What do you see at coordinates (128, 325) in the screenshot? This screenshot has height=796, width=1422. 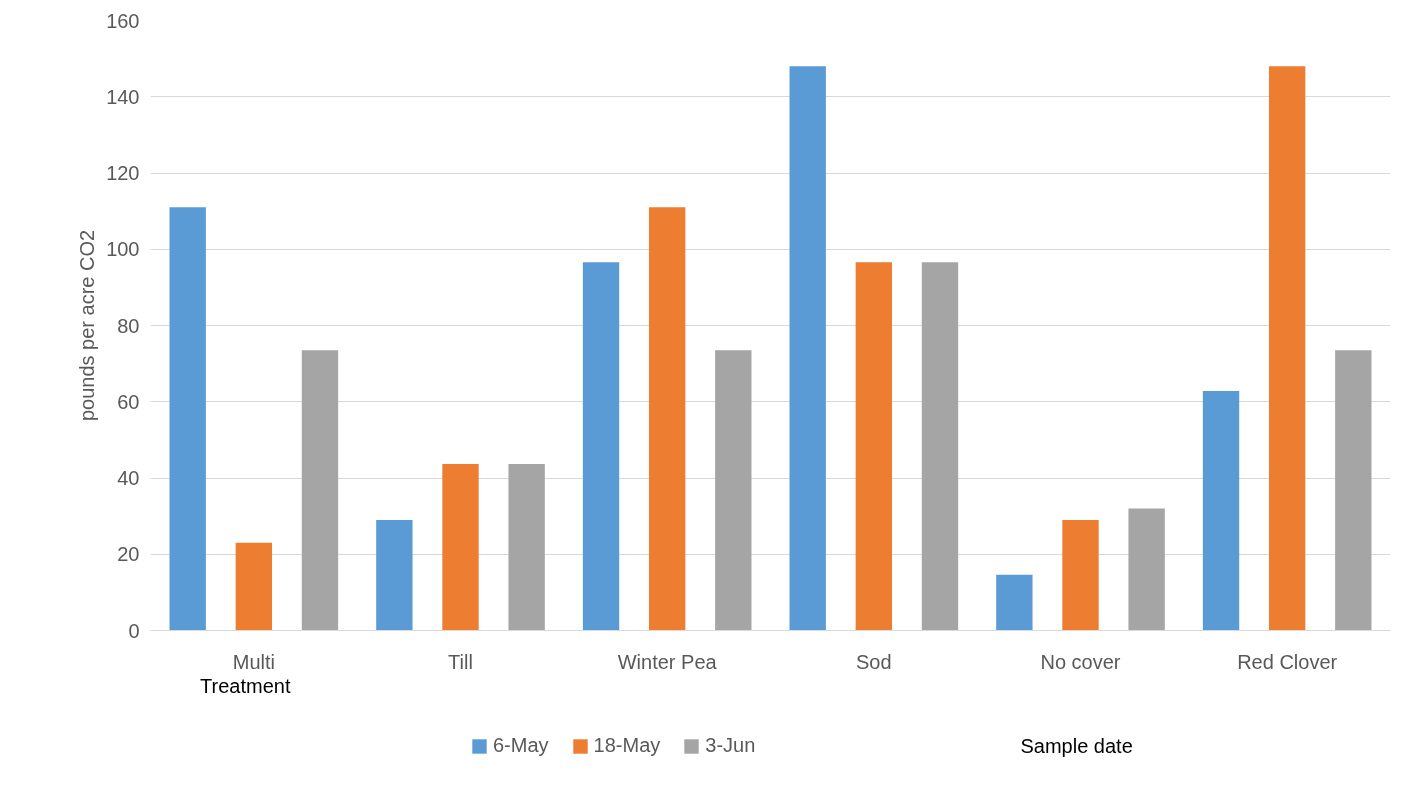 I see `y-tick-label: 80` at bounding box center [128, 325].